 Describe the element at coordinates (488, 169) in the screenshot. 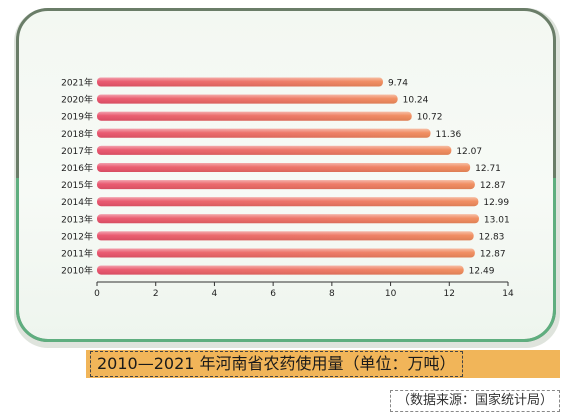

I see `data-label: 12.71` at that location.